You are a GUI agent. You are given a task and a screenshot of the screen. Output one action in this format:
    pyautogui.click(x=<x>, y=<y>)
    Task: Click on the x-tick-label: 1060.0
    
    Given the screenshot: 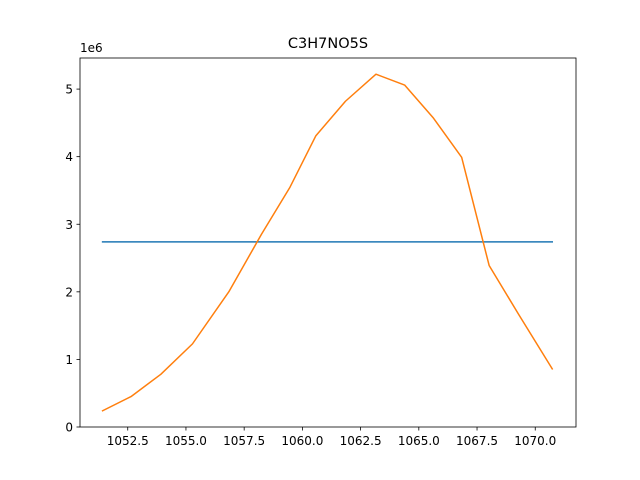 What is the action you would take?
    pyautogui.click(x=302, y=441)
    